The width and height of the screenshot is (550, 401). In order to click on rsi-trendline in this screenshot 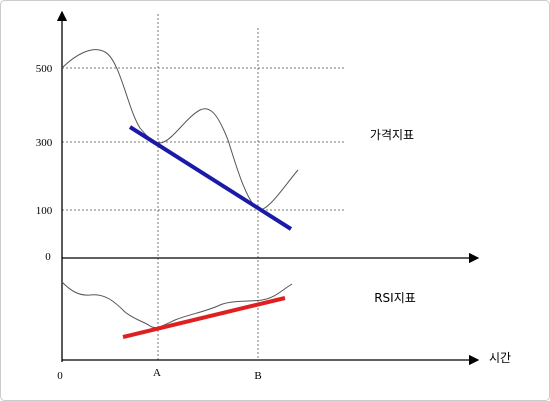, I will do `click(204, 317)`.